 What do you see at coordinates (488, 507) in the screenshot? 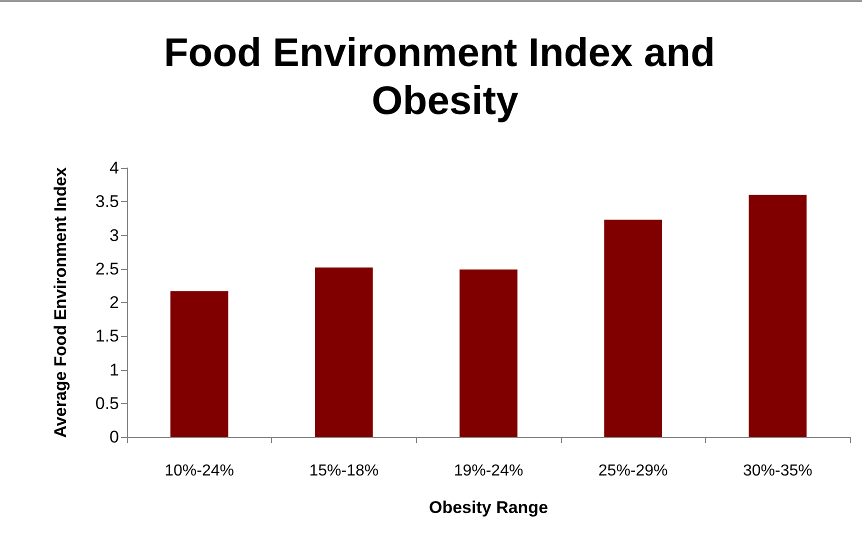
I see `x-axis-title: Obesity Range` at bounding box center [488, 507].